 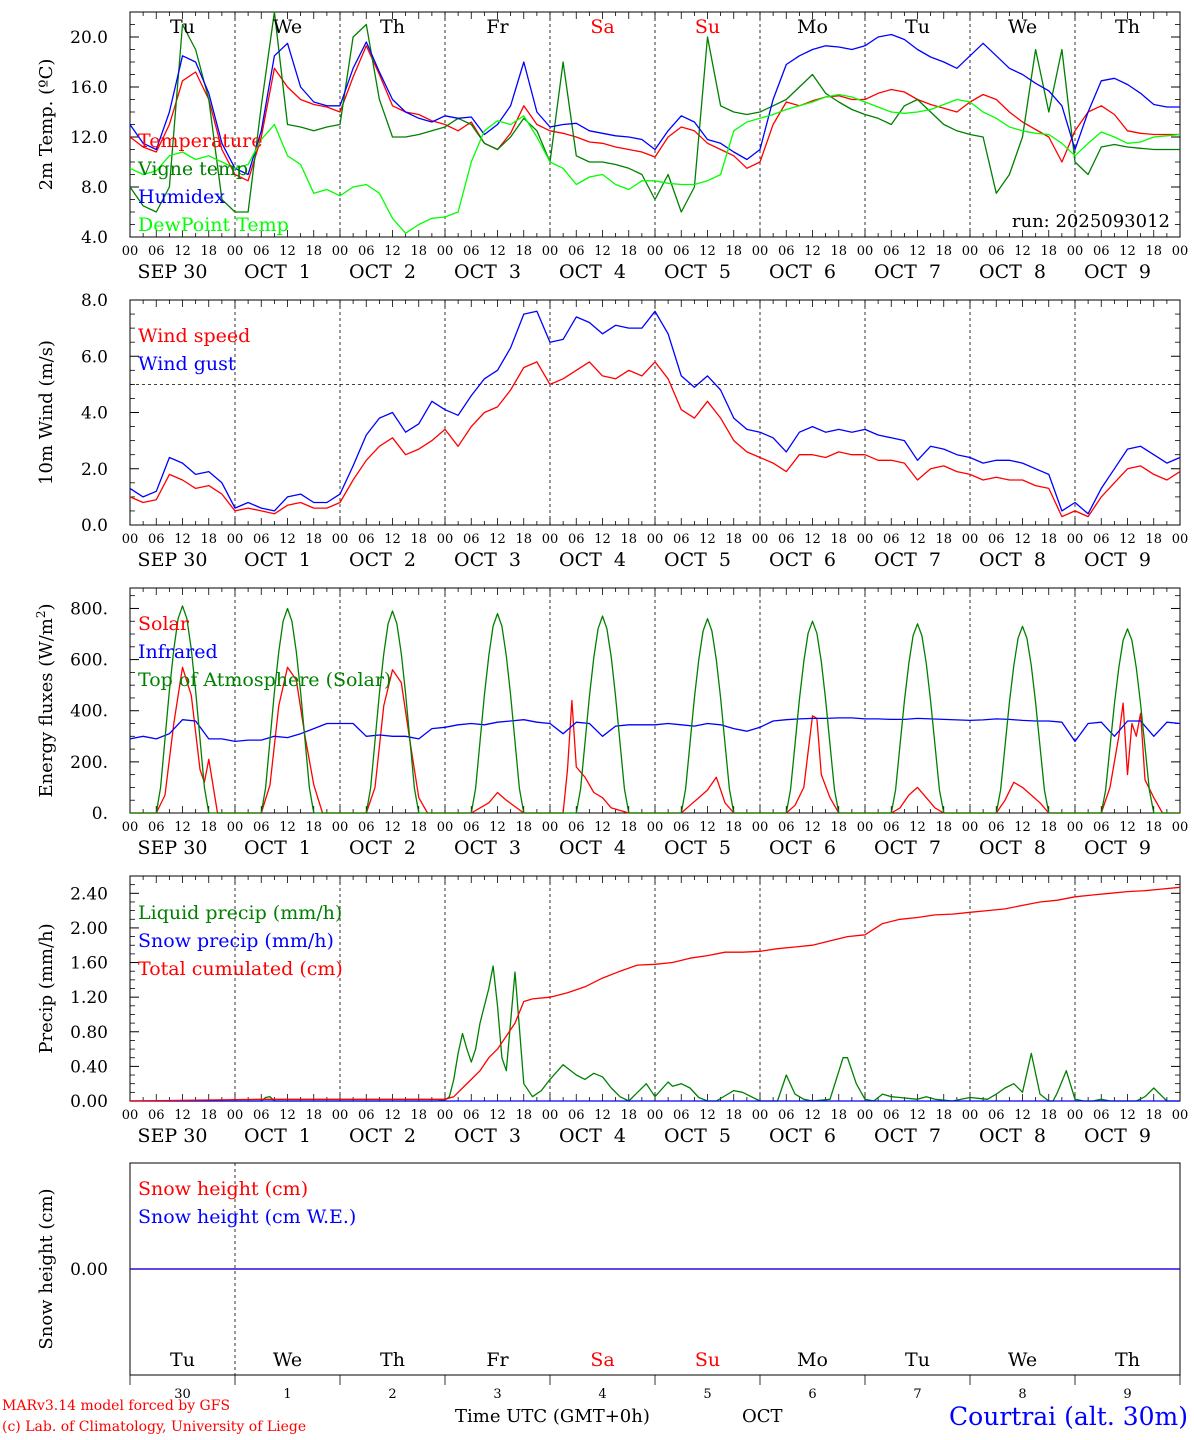 I want to click on y-tick-label: 800., so click(x=89, y=609).